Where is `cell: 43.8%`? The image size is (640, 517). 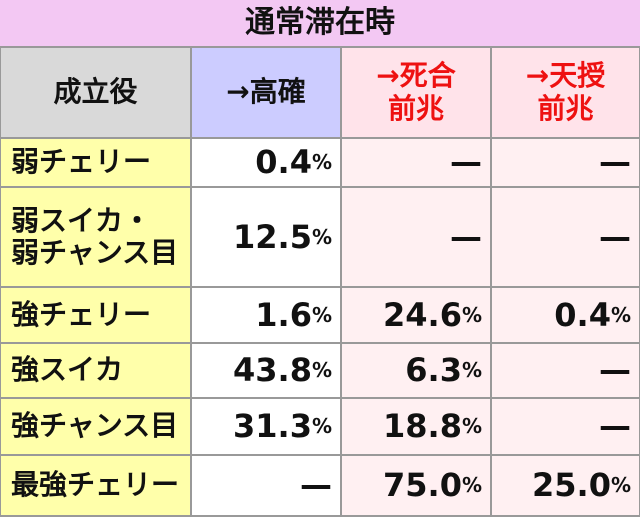
cell: 43.8% is located at coordinates (266, 370).